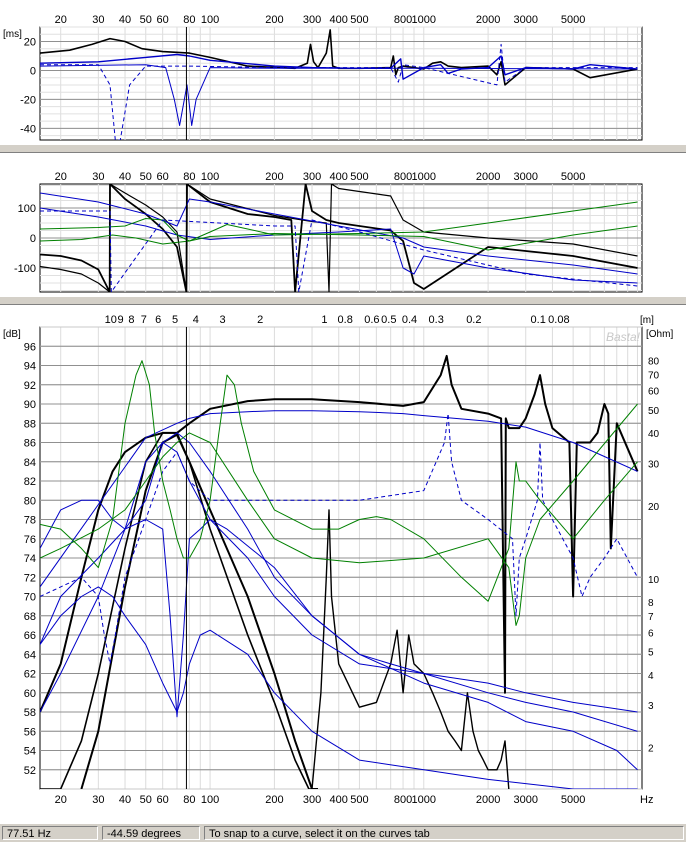  What do you see at coordinates (30, 367) in the screenshot?
I see `y-tick-label: 94` at bounding box center [30, 367].